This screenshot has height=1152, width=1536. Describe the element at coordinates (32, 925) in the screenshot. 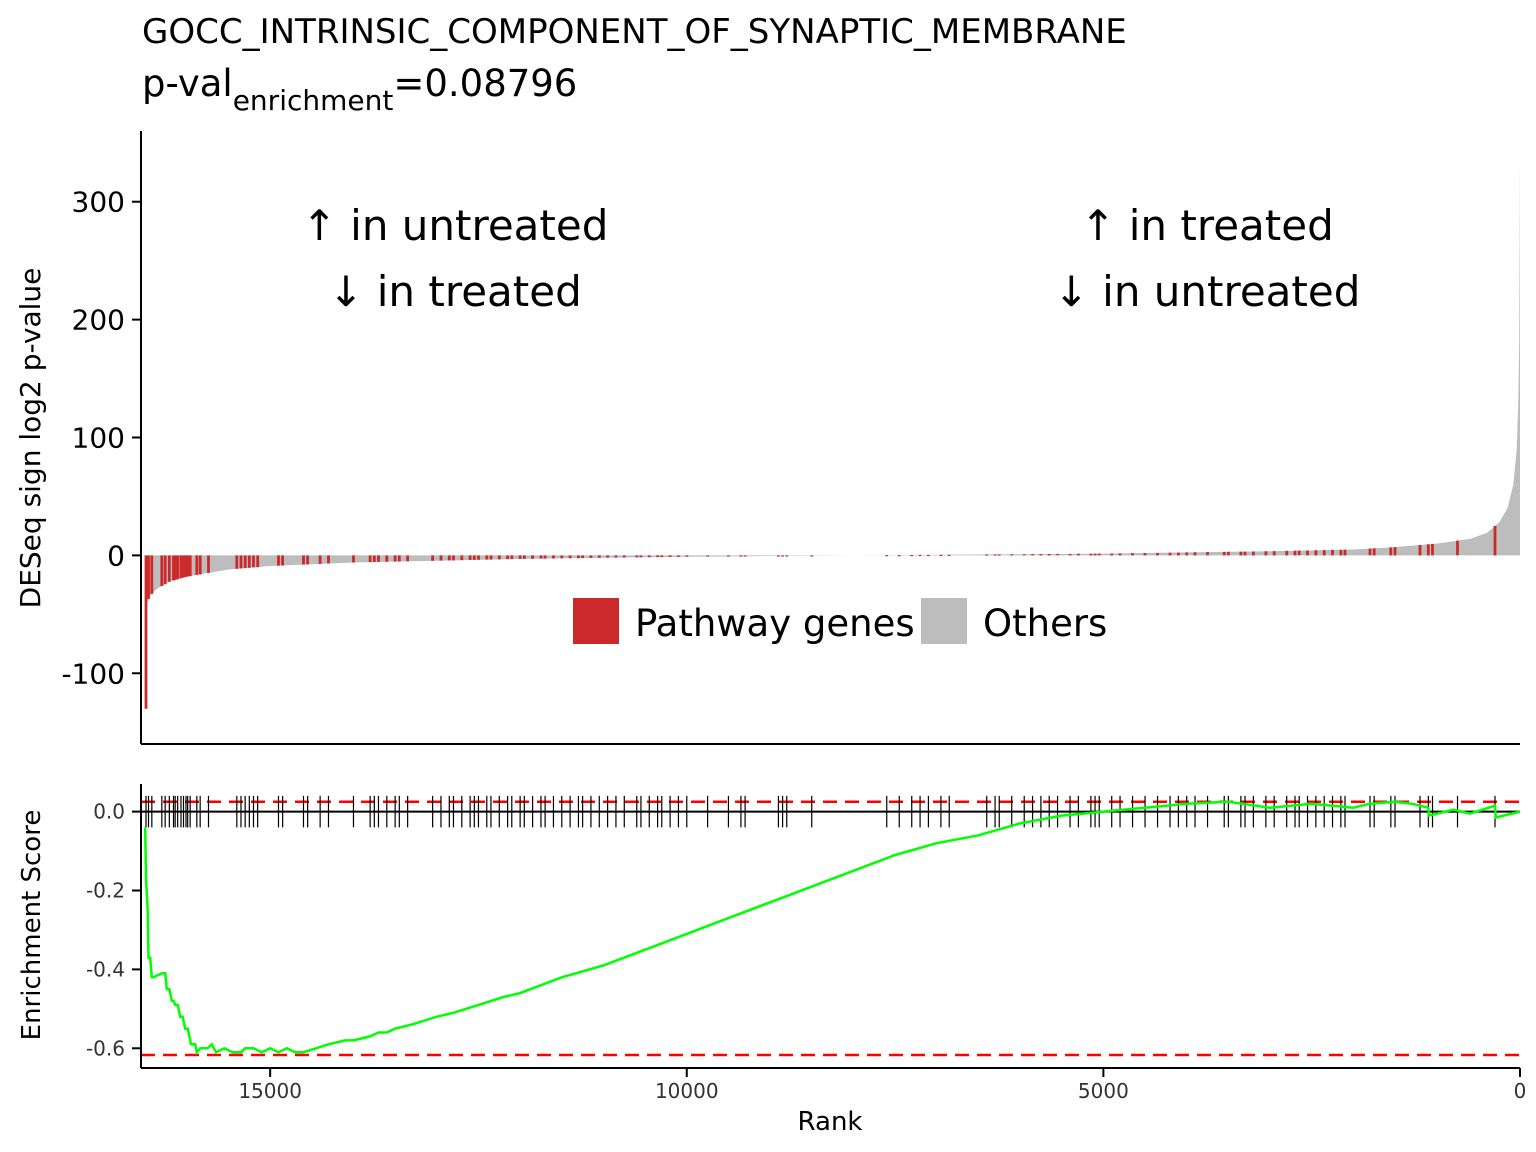

I see `bottom-y-axis-title: Enrichment Score` at that location.